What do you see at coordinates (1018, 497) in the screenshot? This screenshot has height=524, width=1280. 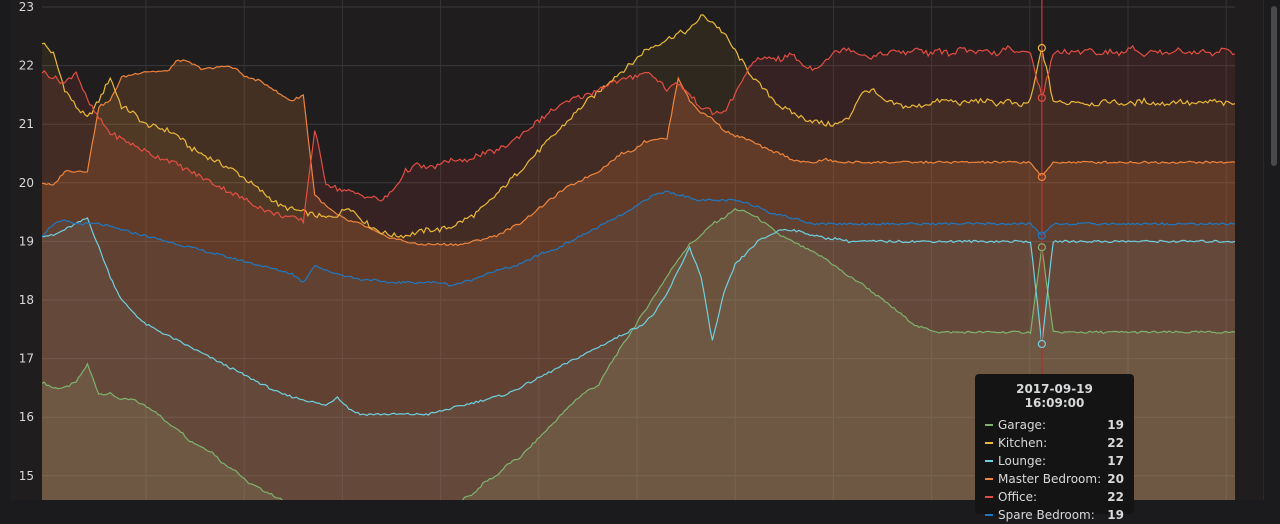 I see `tooltip-series-name: Office:` at bounding box center [1018, 497].